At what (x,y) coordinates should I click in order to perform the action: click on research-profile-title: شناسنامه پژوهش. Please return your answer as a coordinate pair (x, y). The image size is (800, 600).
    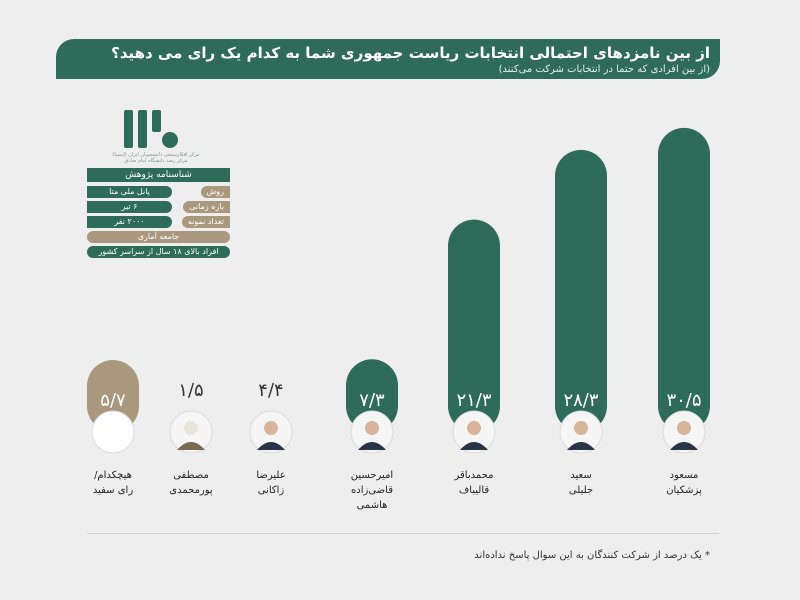
    Looking at the image, I should click on (158, 175).